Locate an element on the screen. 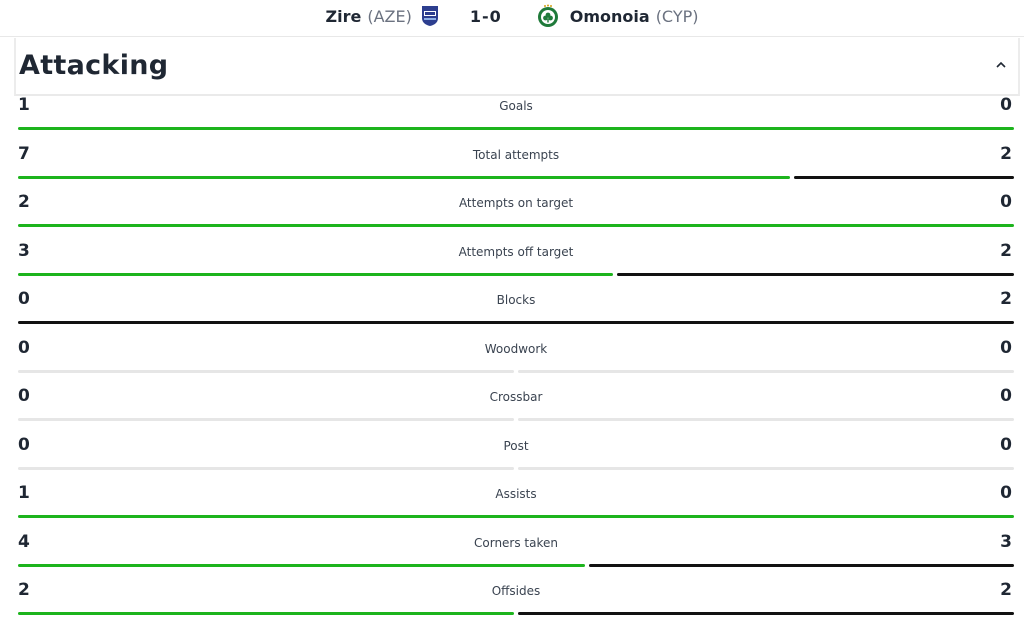 This screenshot has width=1024, height=637. stat-row: 2 Attempts on target 0 is located at coordinates (516, 217).